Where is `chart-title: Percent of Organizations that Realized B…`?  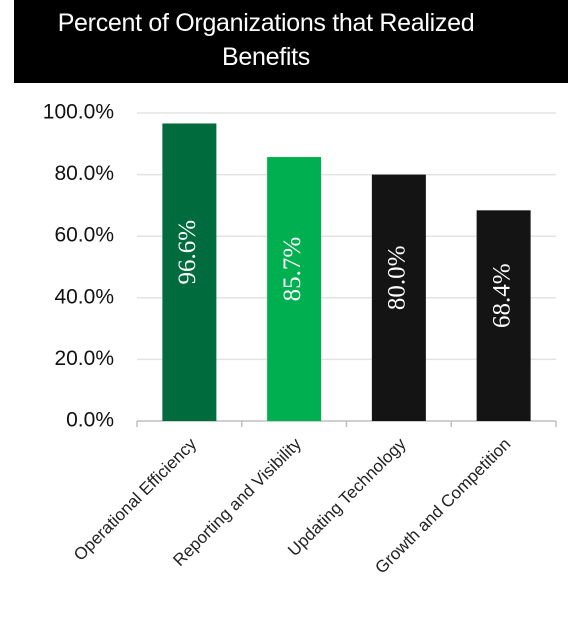
chart-title: Percent of Organizations that Realized B… is located at coordinates (266, 40).